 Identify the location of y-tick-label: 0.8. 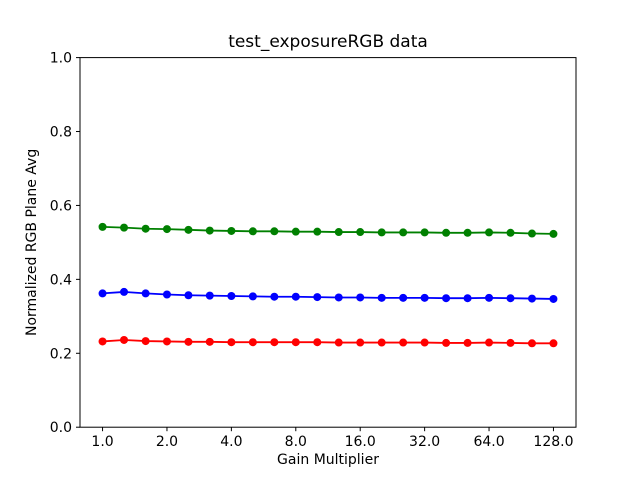
(61, 133).